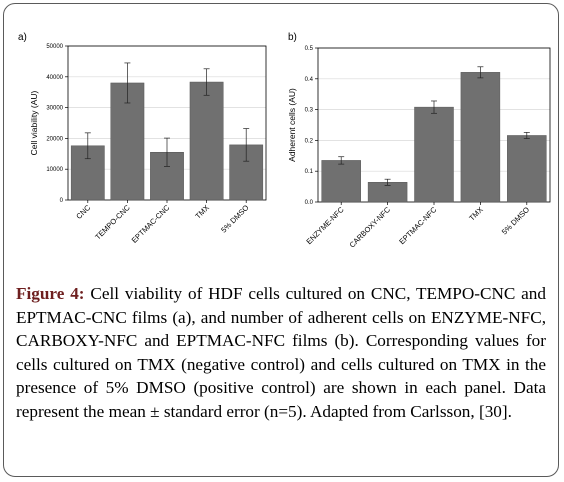  Describe the element at coordinates (54, 109) in the screenshot. I see `chart-a-y-tick-label: 30000` at that location.